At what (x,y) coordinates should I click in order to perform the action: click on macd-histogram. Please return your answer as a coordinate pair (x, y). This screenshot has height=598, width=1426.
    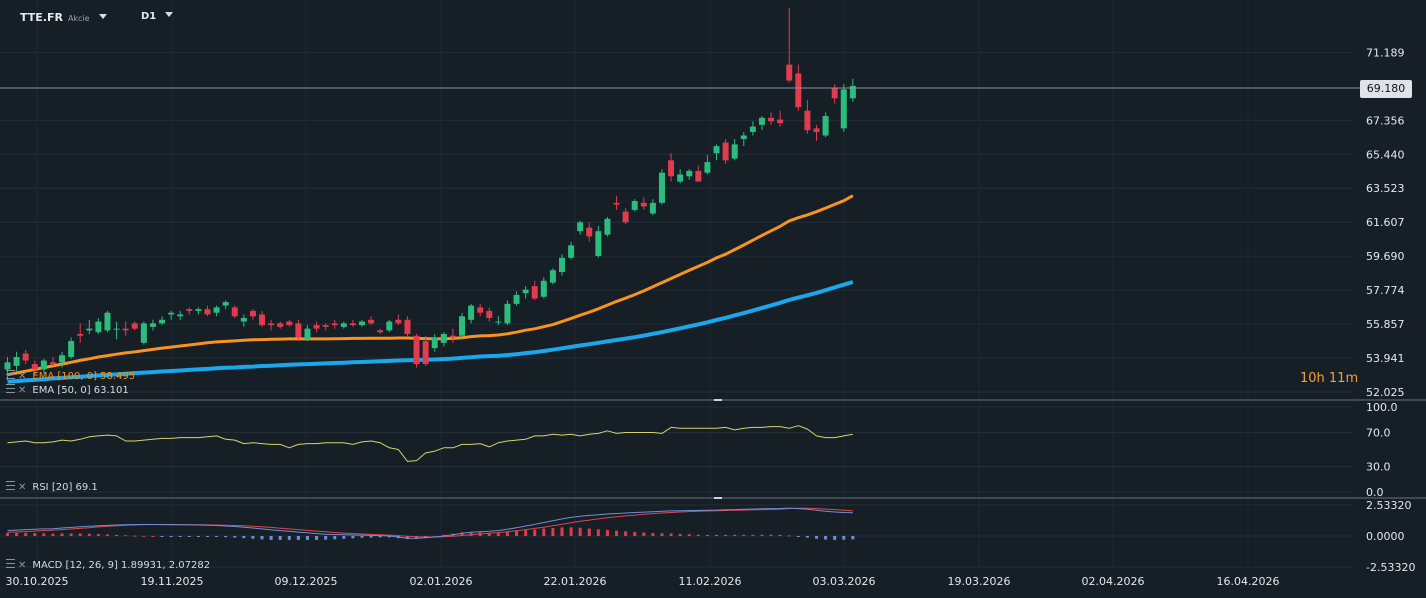
    Looking at the image, I should click on (430, 533).